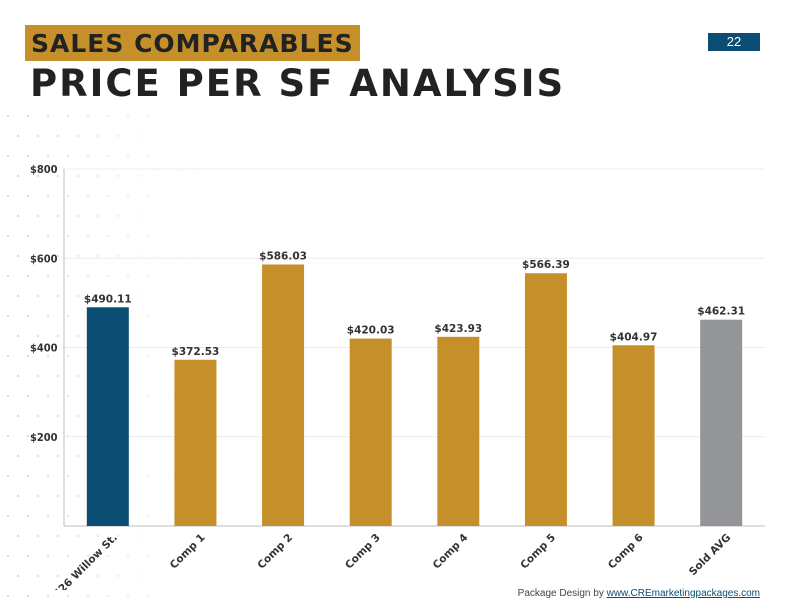  I want to click on x-tick-label: Comp 4, so click(451, 552).